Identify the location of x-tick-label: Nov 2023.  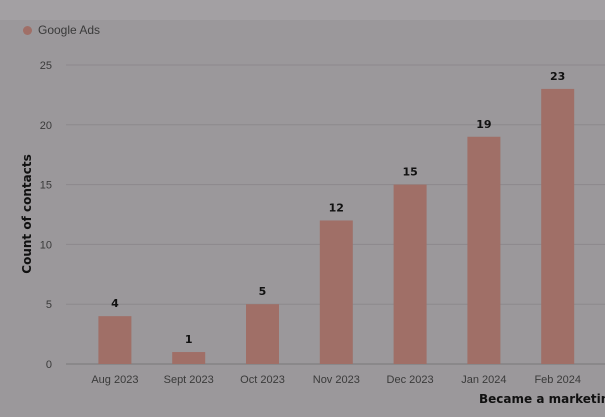
(336, 380).